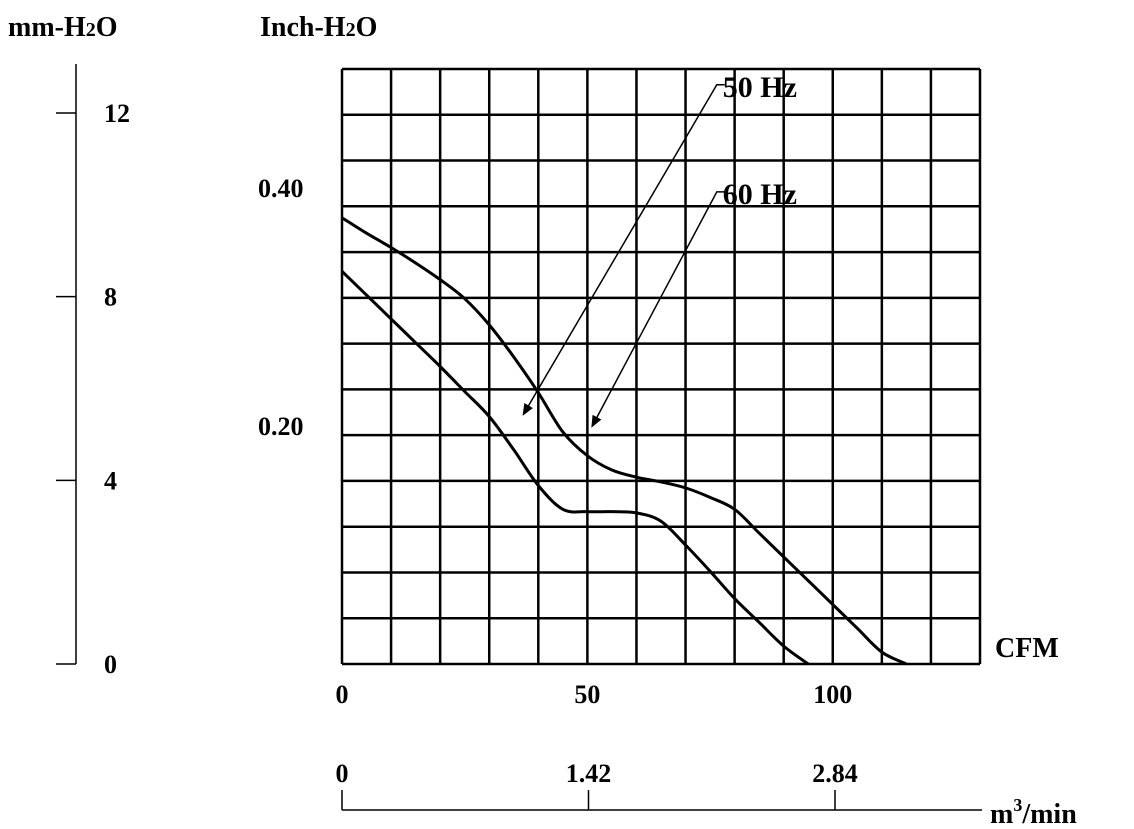 This screenshot has width=1134, height=829. What do you see at coordinates (110, 297) in the screenshot?
I see `mm-h2o-tick-label: 8` at bounding box center [110, 297].